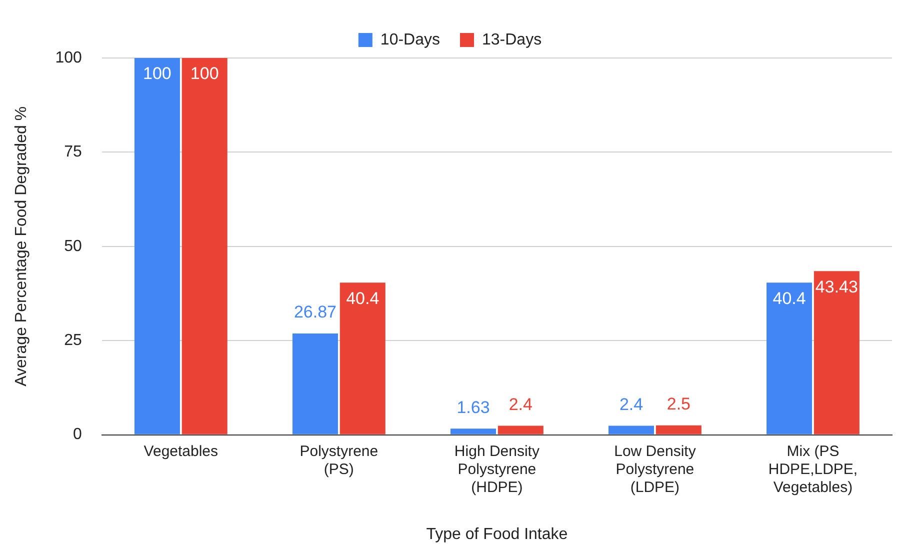 The width and height of the screenshot is (910, 556). Describe the element at coordinates (678, 404) in the screenshot. I see `data-label: 2.5` at that location.